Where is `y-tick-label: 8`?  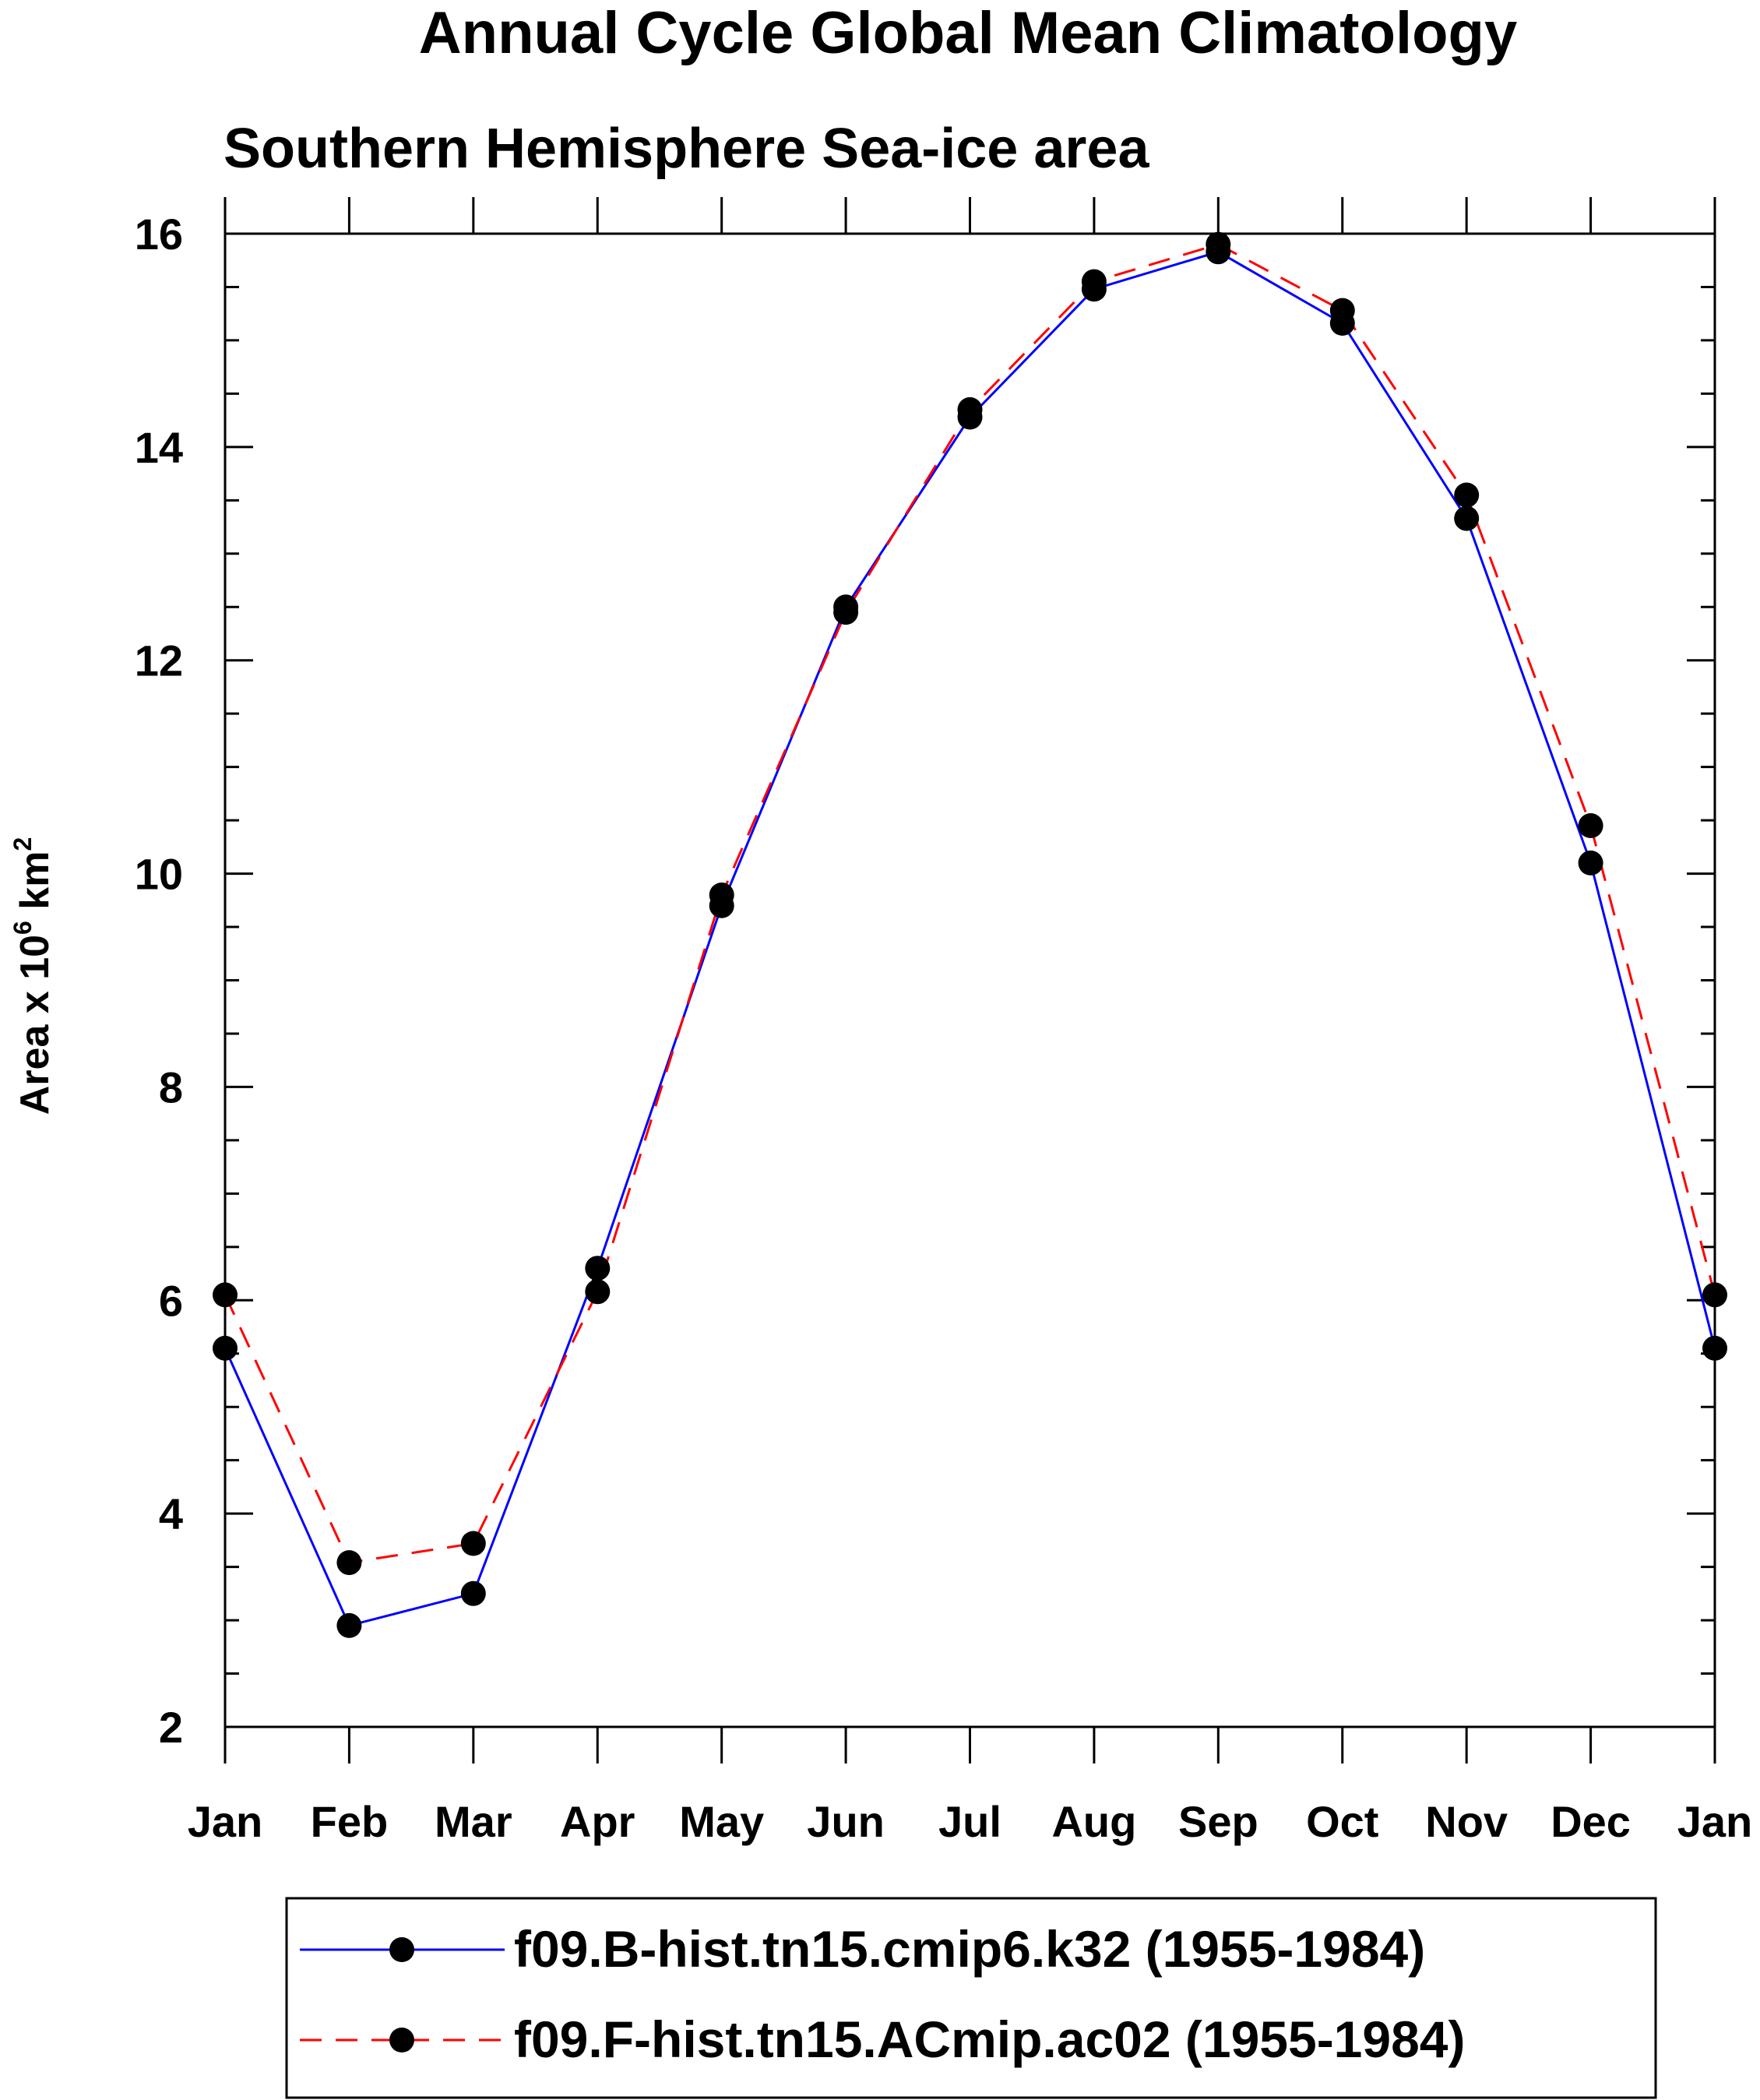
y-tick-label: 8 is located at coordinates (171, 1087).